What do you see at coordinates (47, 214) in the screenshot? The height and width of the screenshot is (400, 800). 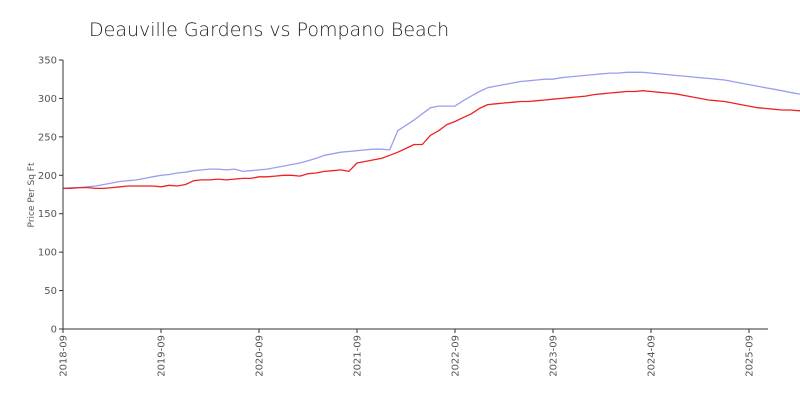 I see `y-tick-label: 150` at bounding box center [47, 214].